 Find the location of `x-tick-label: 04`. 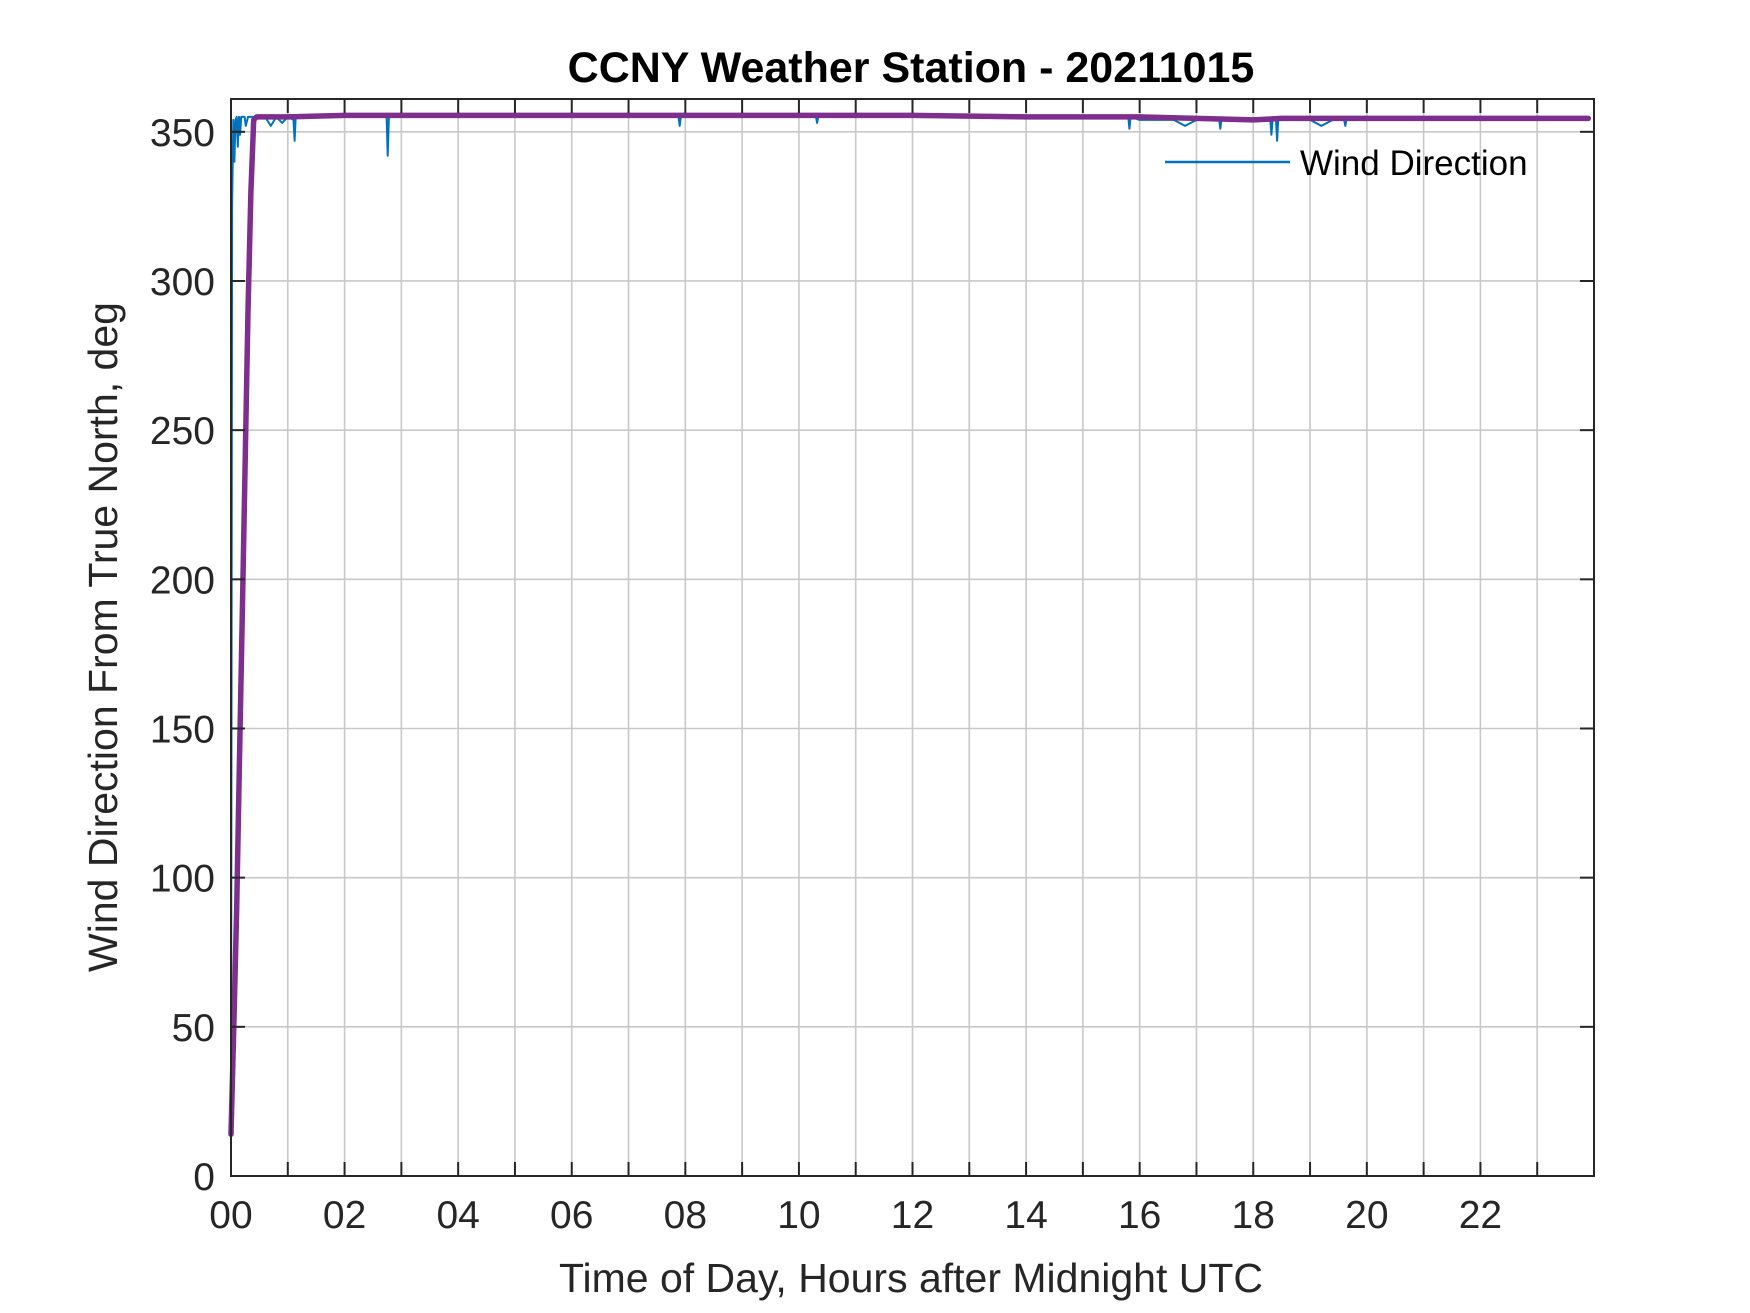

x-tick-label: 04 is located at coordinates (457, 1215).